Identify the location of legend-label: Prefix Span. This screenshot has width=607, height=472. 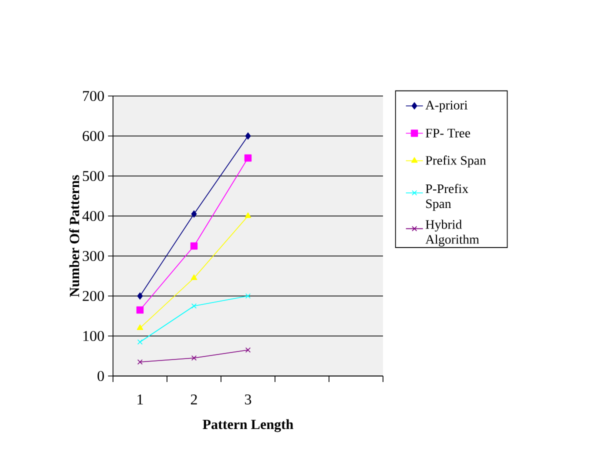
(456, 162).